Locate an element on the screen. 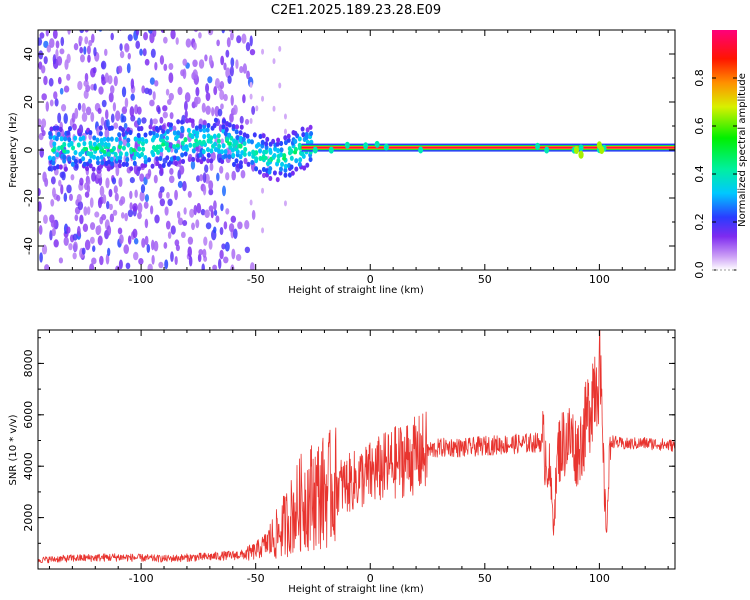 The image size is (750, 600). spectrogram-x-tick-label: -50 is located at coordinates (256, 279).